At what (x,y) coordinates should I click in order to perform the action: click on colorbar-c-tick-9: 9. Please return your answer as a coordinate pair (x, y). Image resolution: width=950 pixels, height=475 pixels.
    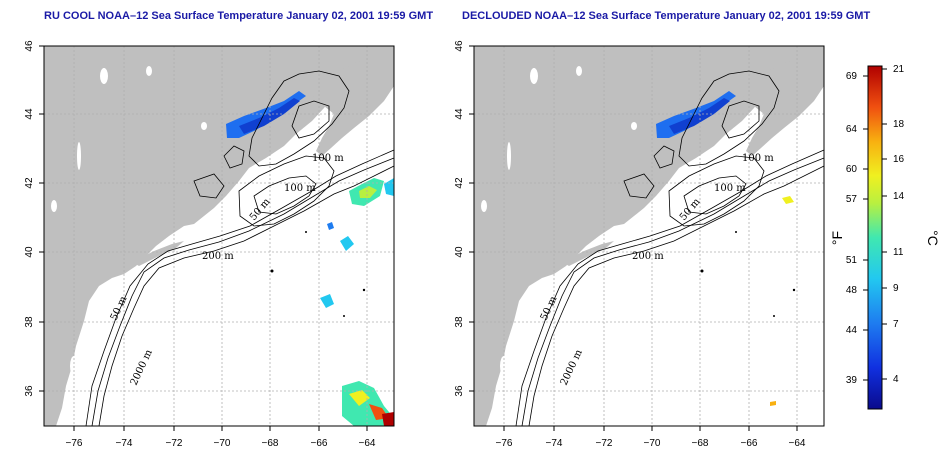
    Looking at the image, I should click on (896, 288).